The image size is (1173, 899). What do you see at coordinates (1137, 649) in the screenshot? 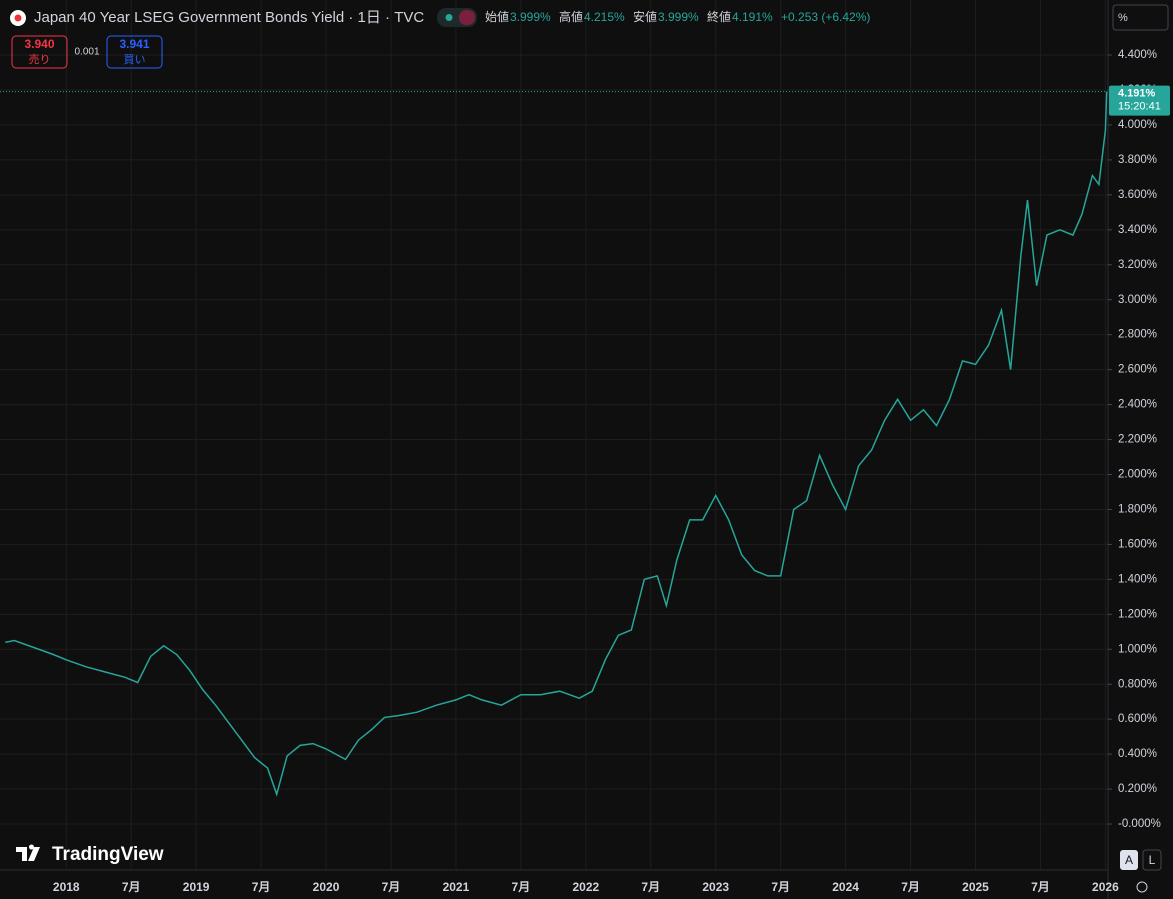
I see `y-tick-label: 1.000%` at bounding box center [1137, 649].